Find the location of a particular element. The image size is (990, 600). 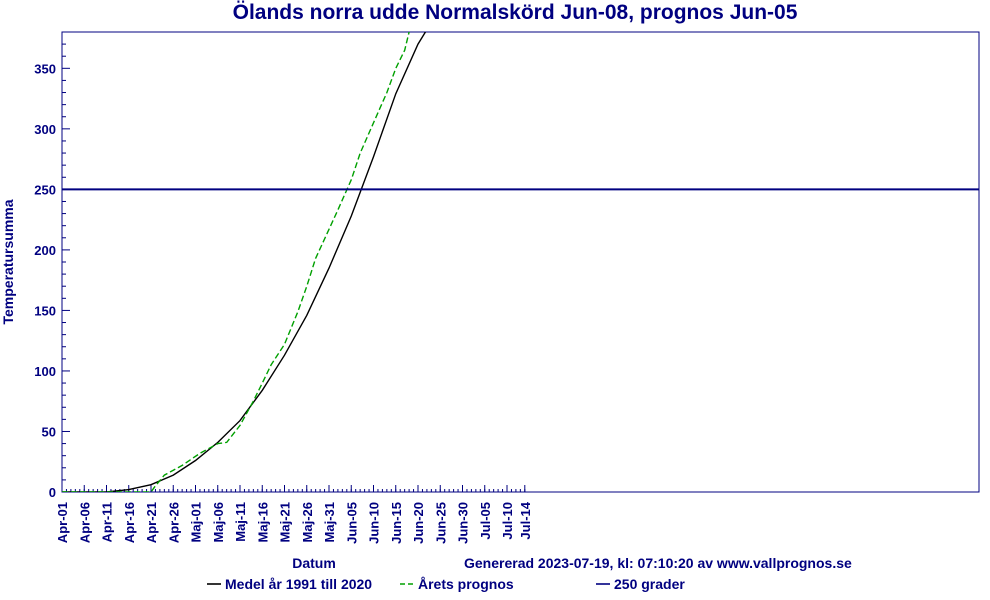

y-tick-label: 100 is located at coordinates (45, 371).